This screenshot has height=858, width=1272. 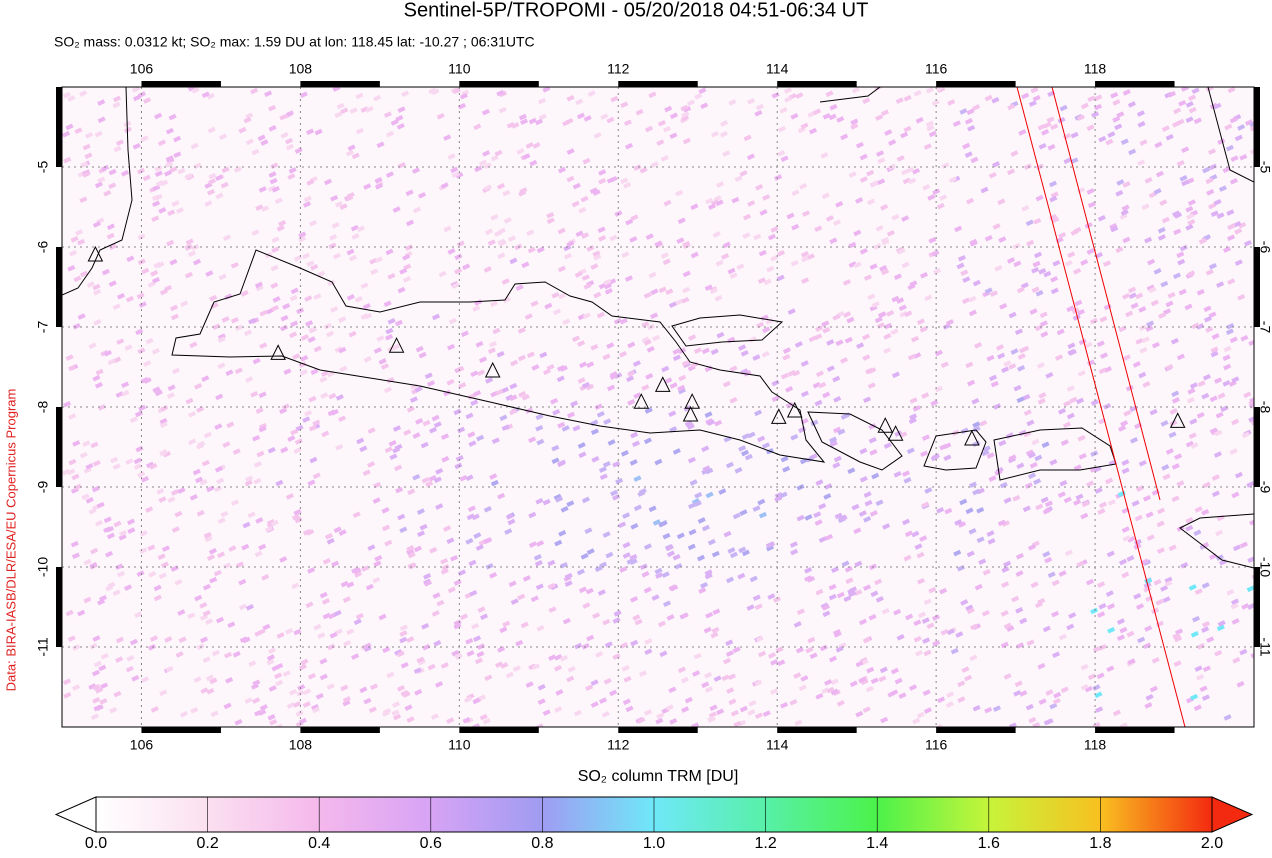 What do you see at coordinates (936, 745) in the screenshot?
I see `x-tick-label: 116` at bounding box center [936, 745].